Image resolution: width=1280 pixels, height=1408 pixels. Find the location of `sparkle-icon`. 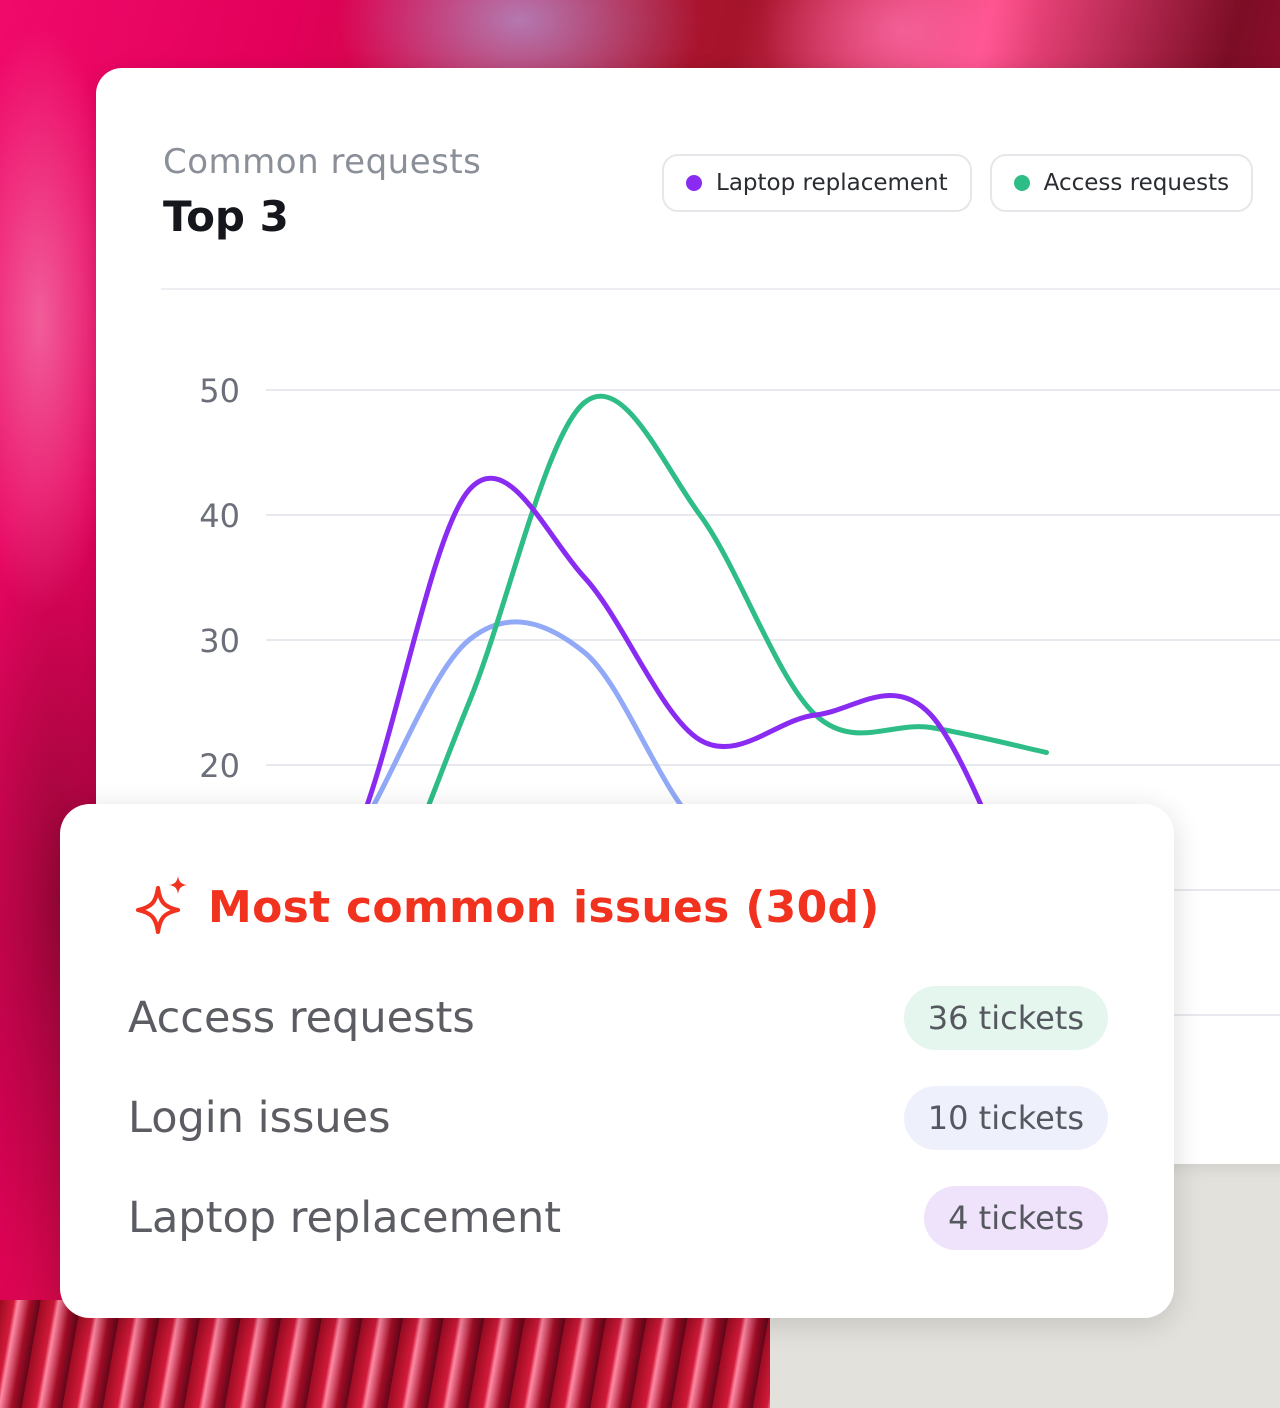

sparkle-icon is located at coordinates (161, 905).